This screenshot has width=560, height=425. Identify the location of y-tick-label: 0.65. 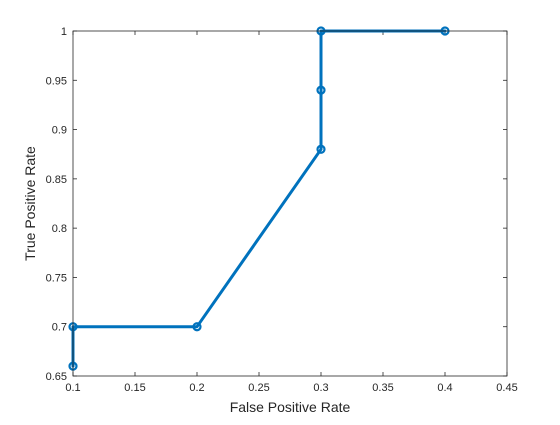
(56, 377).